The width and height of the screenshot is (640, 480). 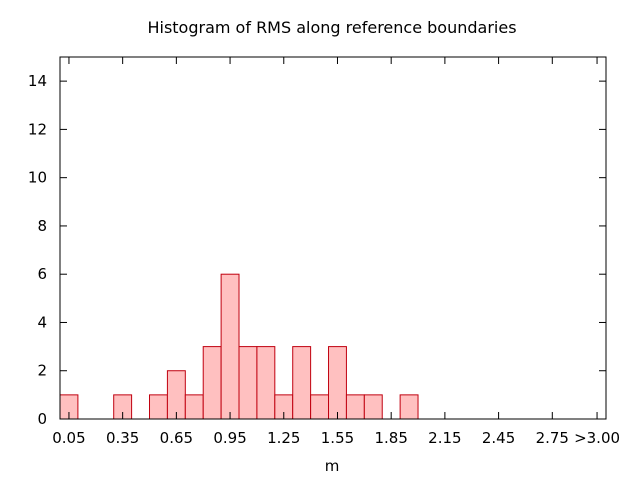 I want to click on x-tick-label-5: 1.55, so click(x=337, y=438).